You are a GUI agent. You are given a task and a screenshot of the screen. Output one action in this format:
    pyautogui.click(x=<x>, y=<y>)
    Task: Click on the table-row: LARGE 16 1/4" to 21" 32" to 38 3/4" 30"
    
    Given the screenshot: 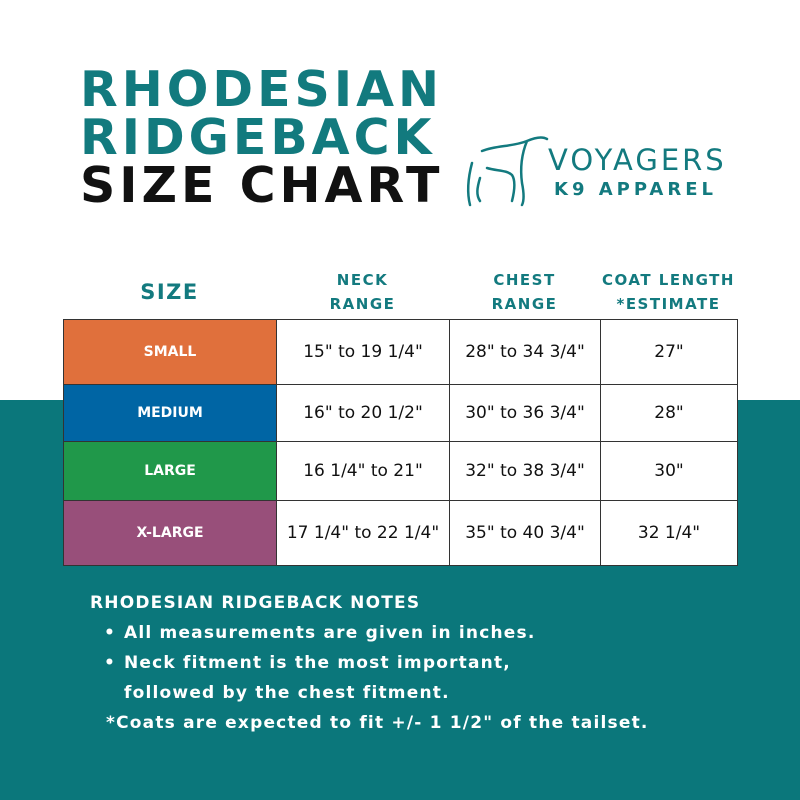 What is the action you would take?
    pyautogui.click(x=400, y=471)
    